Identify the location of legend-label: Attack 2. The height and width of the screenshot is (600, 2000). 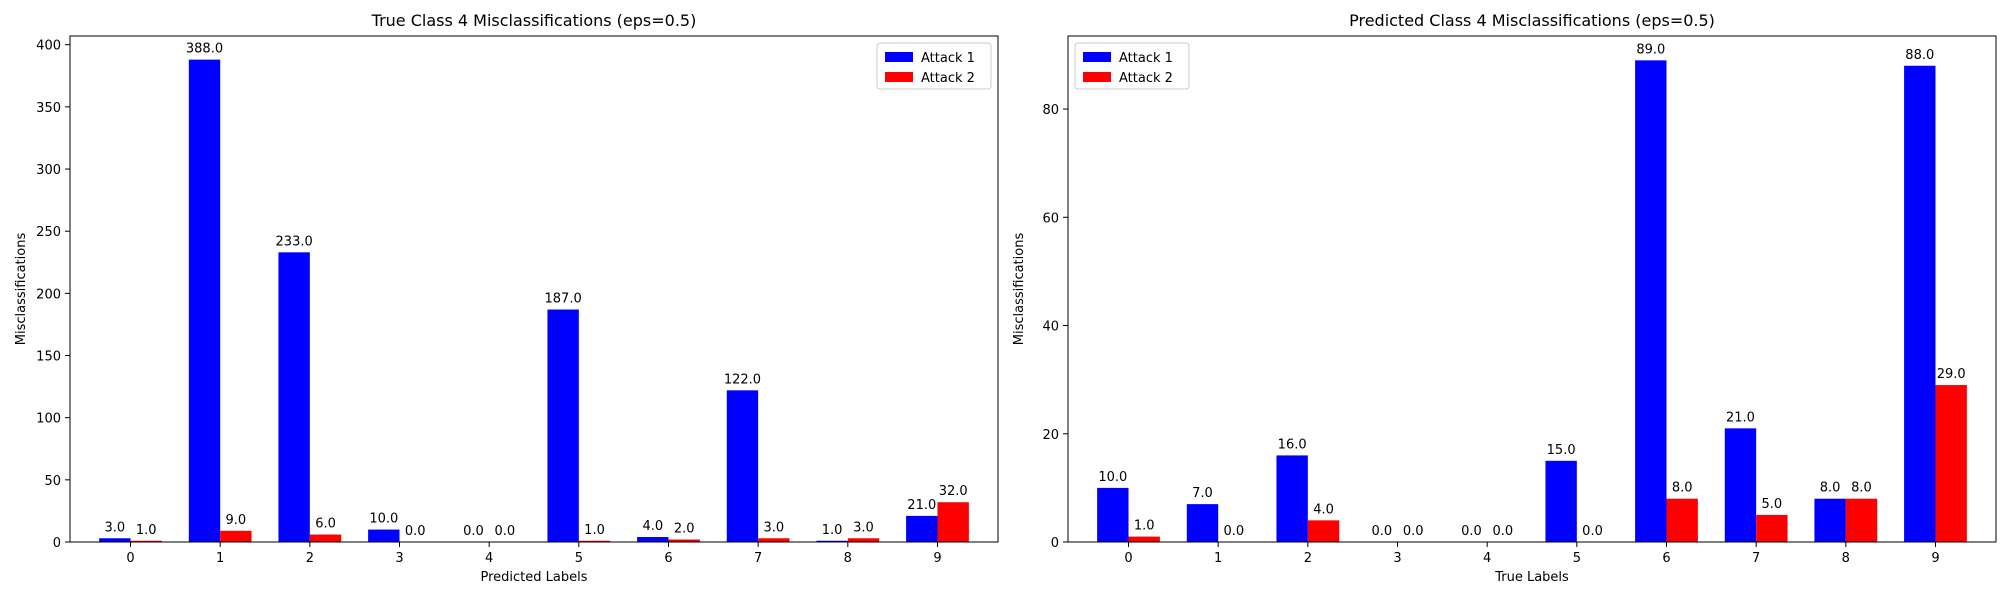
(1146, 78).